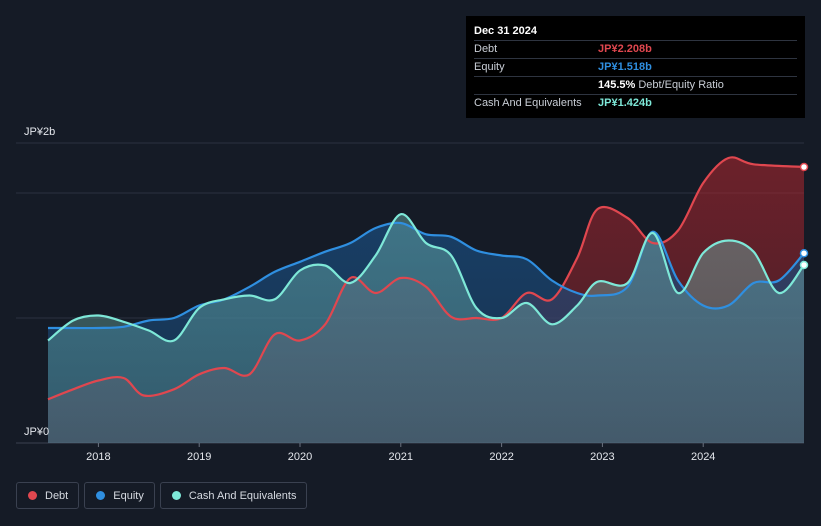 The height and width of the screenshot is (526, 821). I want to click on y-axis-bottom-label: JP¥0, so click(36, 432).